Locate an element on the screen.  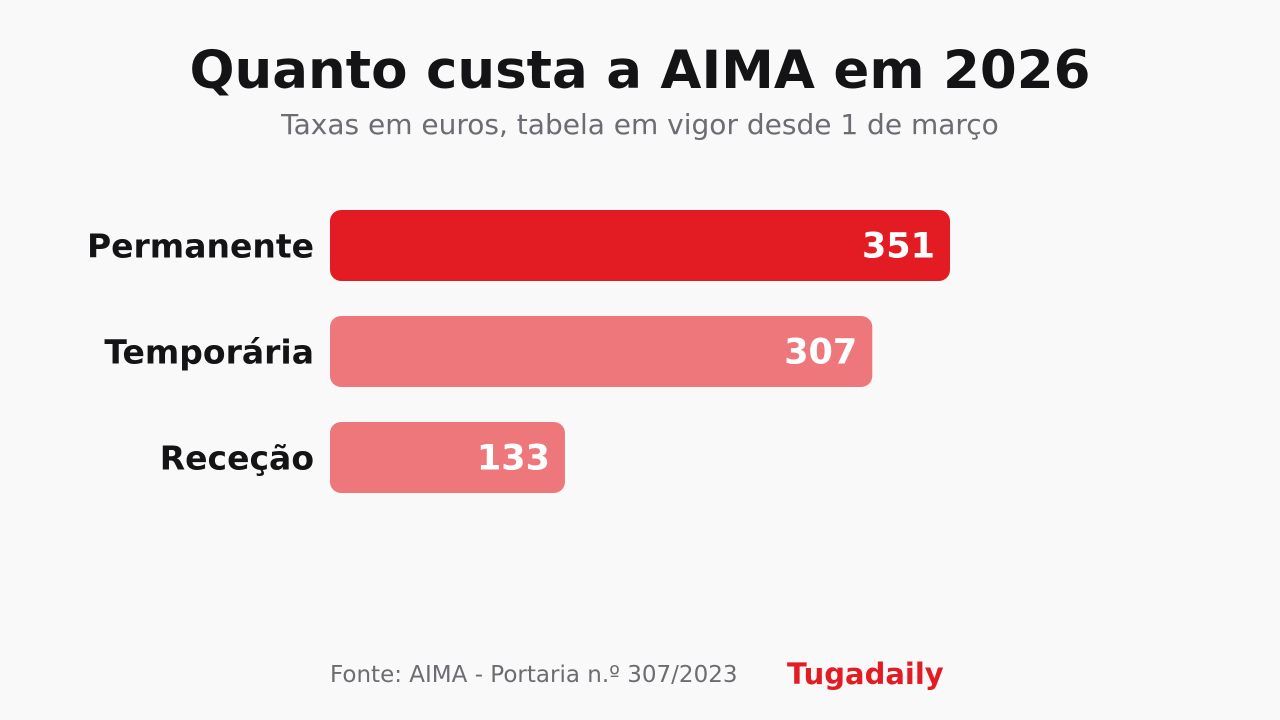
category-label: Permanente is located at coordinates (200, 246).